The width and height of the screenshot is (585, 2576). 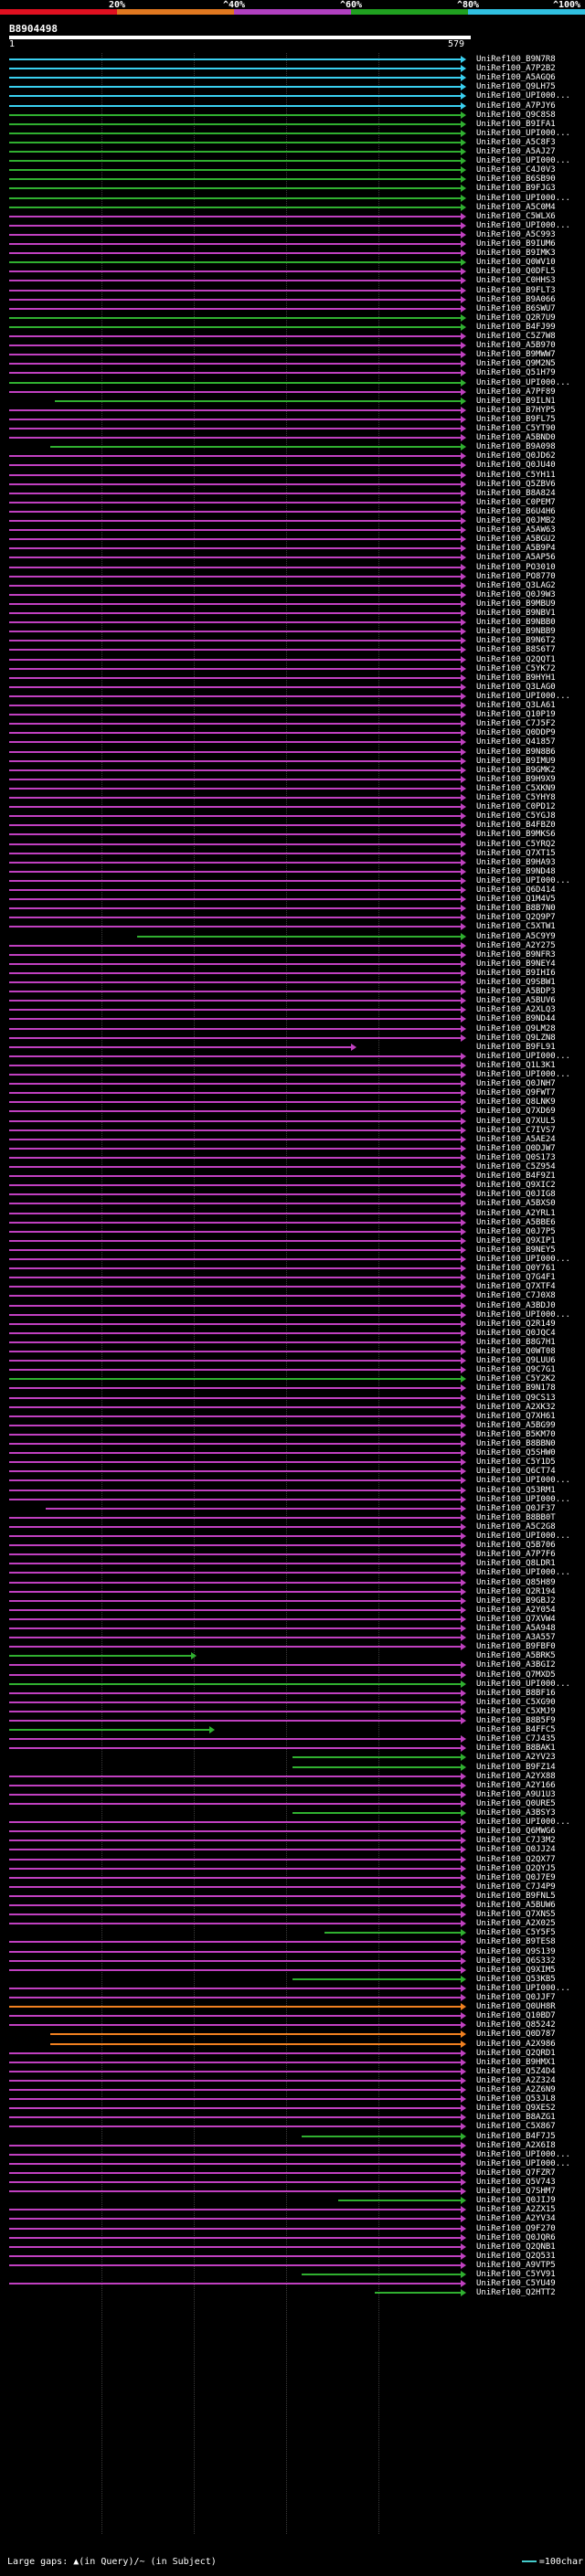 I want to click on hit-row: UniRef100_Q0WV10, so click(x=293, y=262).